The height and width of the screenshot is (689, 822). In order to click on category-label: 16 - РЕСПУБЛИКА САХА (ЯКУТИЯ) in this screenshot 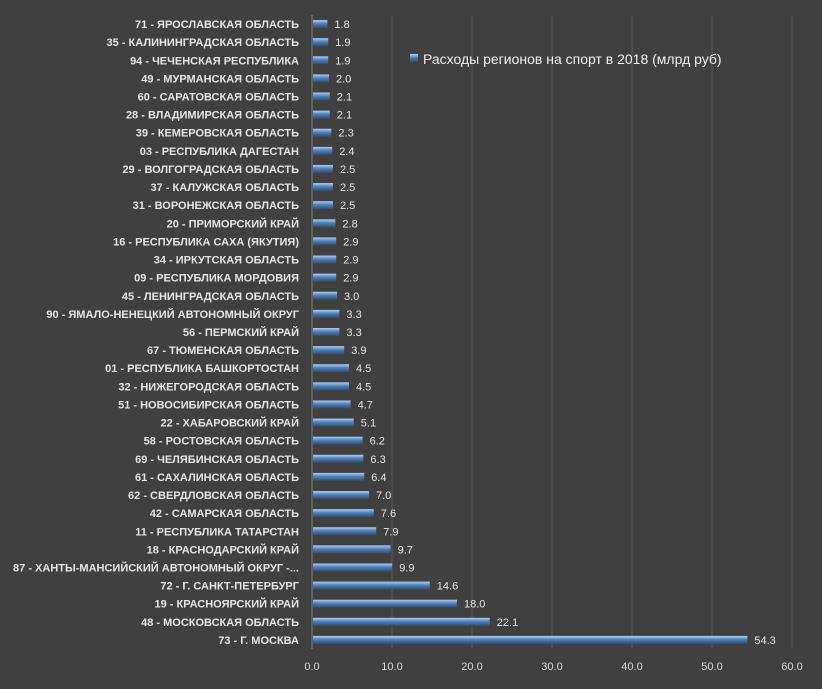, I will do `click(206, 242)`.